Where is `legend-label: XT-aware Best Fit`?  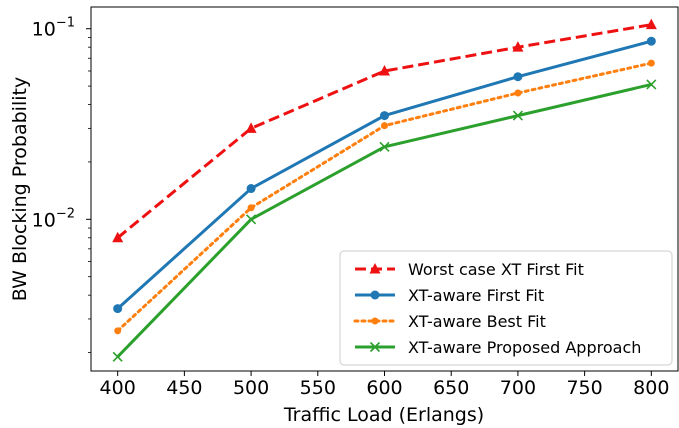 legend-label: XT-aware Best Fit is located at coordinates (477, 321).